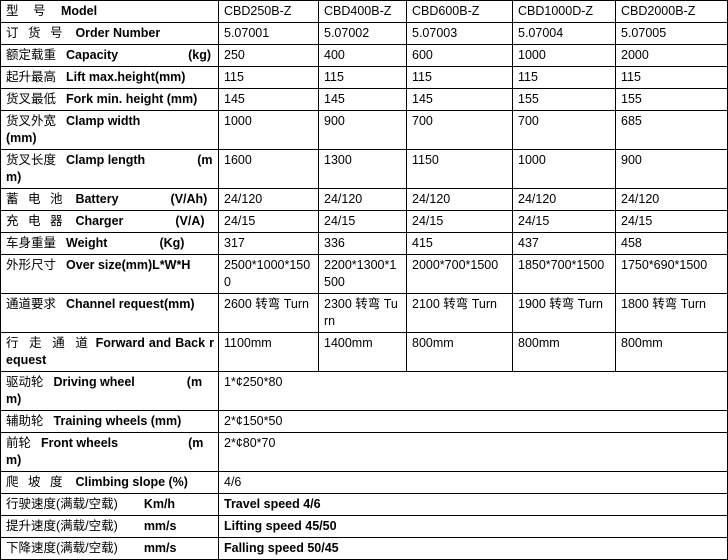 The image size is (728, 560). What do you see at coordinates (459, 55) in the screenshot?
I see `row-value-cell: 600` at bounding box center [459, 55].